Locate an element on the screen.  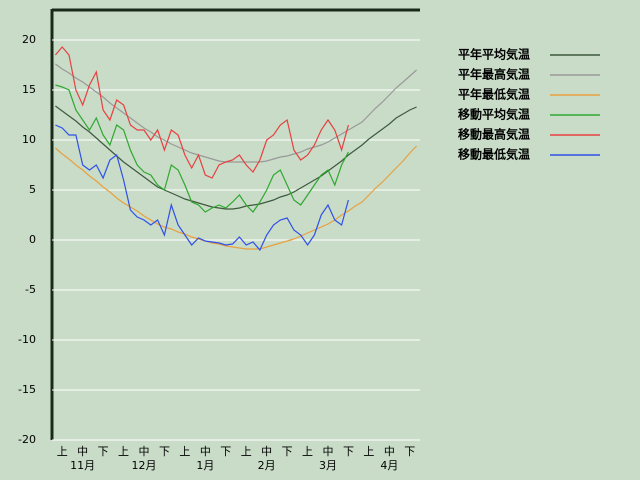
y-tick-label: -5 is located at coordinates (30, 289).